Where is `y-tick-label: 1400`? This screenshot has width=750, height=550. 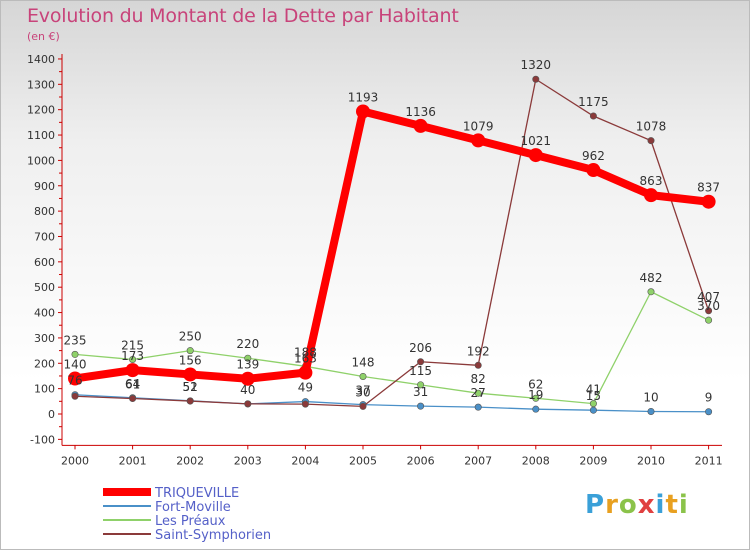 y-tick-label: 1400 is located at coordinates (41, 59).